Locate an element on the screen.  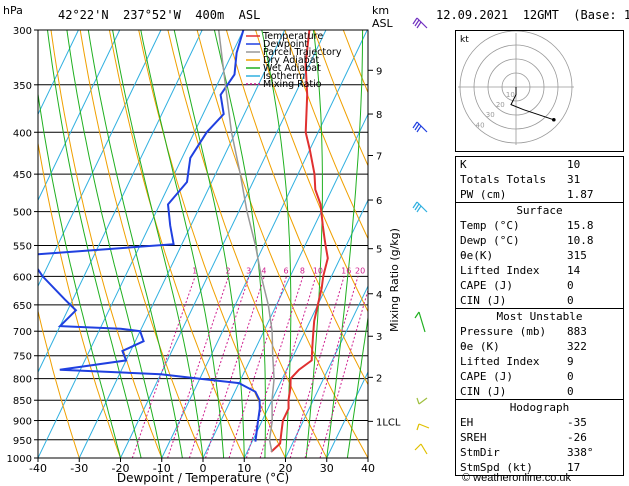
index-row: Totals Totals 31 is located at coordinates (539, 179).